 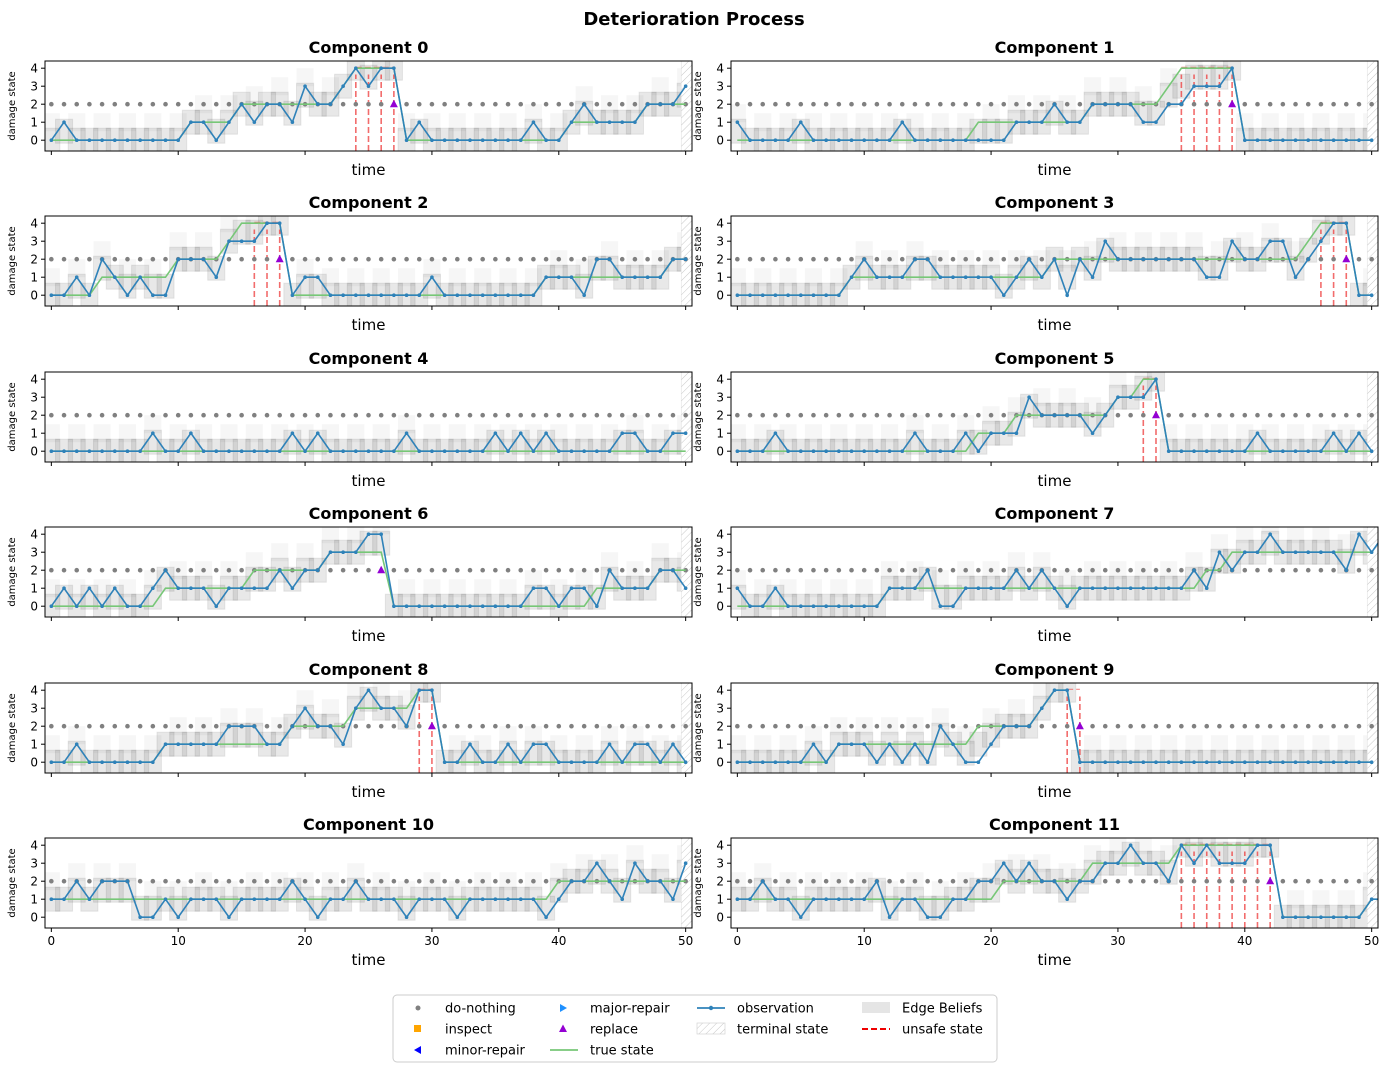 What do you see at coordinates (711, 1028) in the screenshot?
I see `legend-marker-hatch` at bounding box center [711, 1028].